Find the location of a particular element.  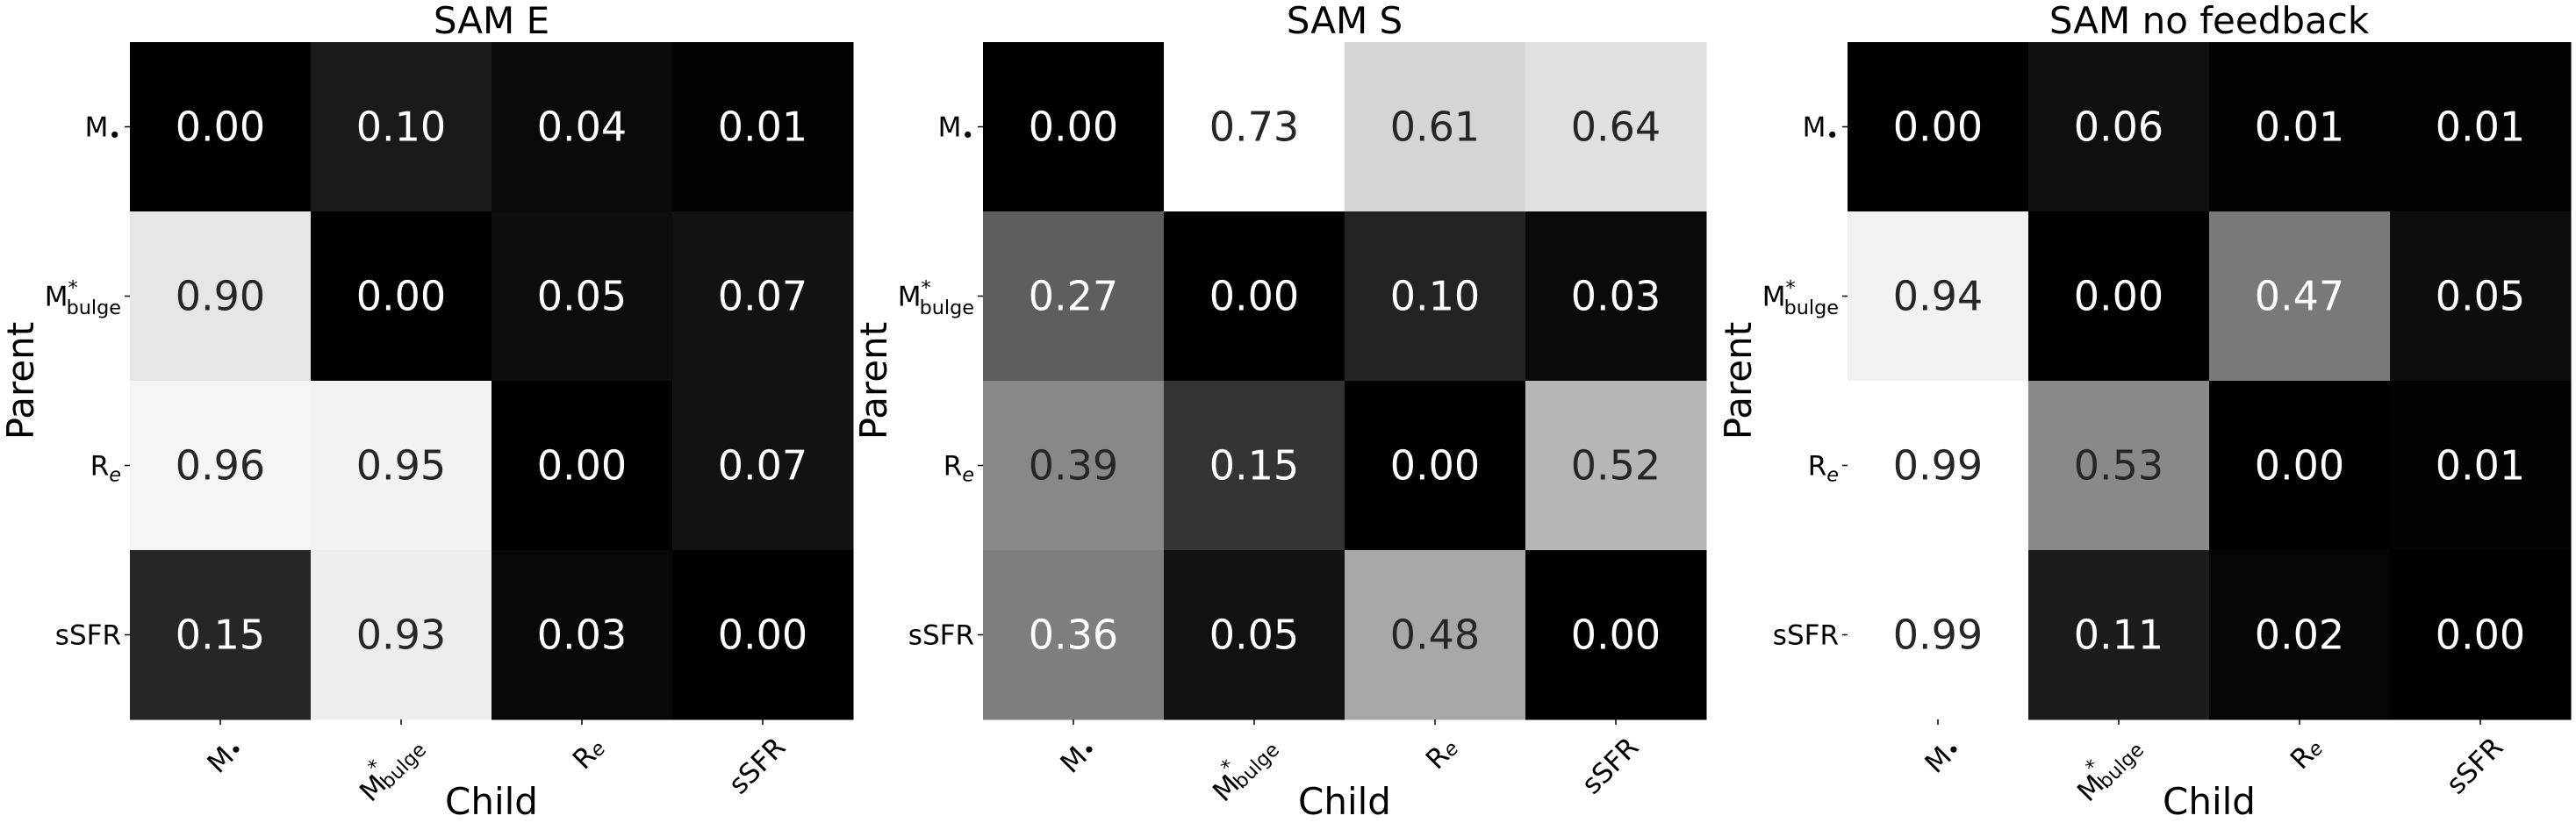

cell-value-label: 0.48 is located at coordinates (1435, 635).